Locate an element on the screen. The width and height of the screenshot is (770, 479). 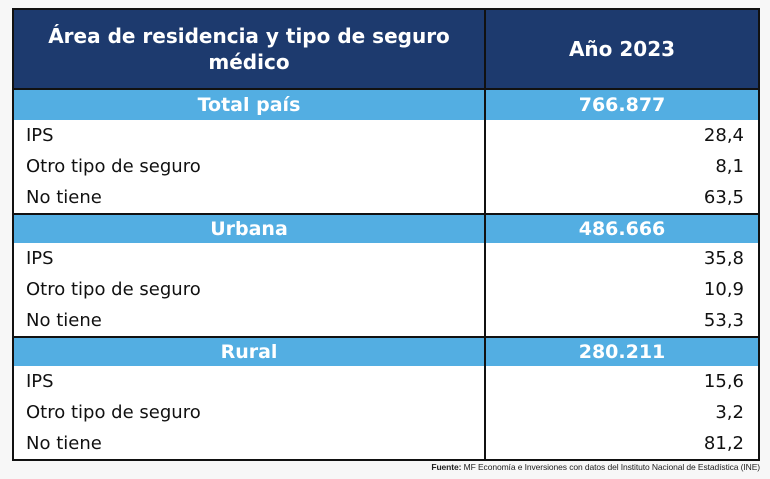
row-value: 81,2 is located at coordinates (723, 443).